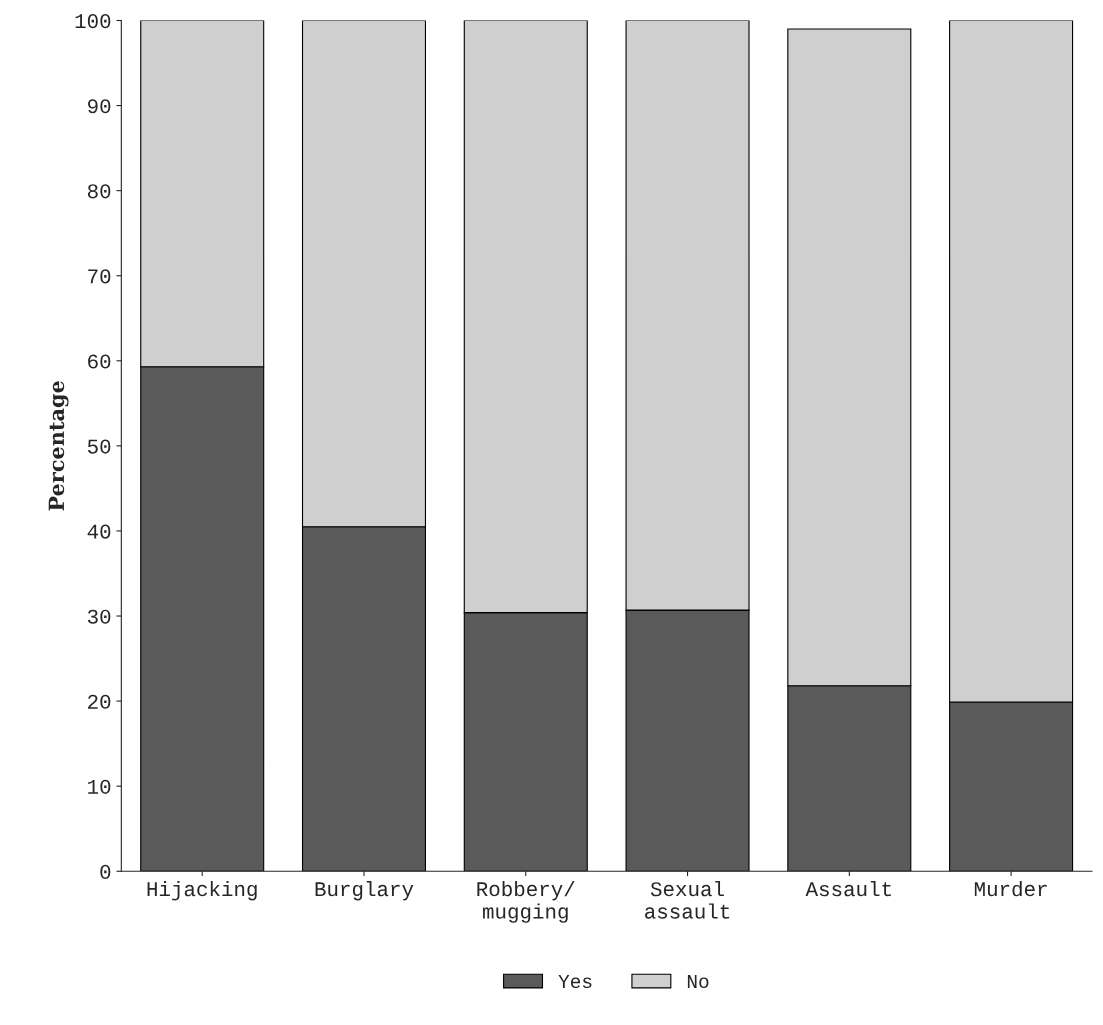 This screenshot has width=1103, height=1025. What do you see at coordinates (364, 890) in the screenshot?
I see `x-tick-label: Burglary` at bounding box center [364, 890].